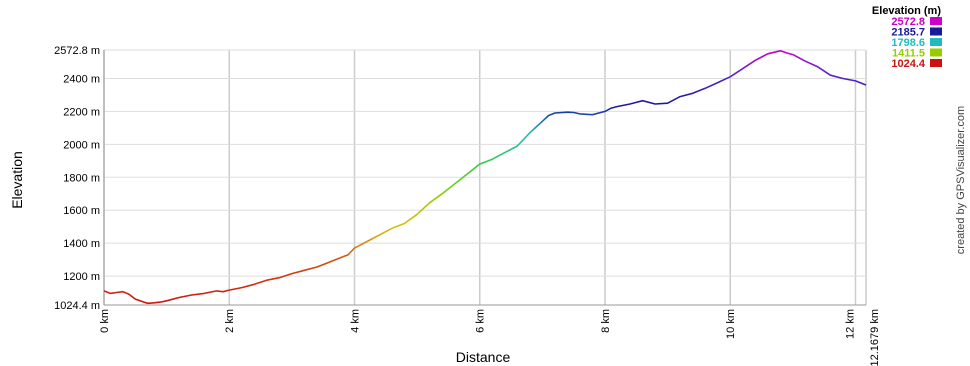 The width and height of the screenshot is (970, 366). Describe the element at coordinates (606, 321) in the screenshot. I see `x-tick-label: 8 km` at that location.